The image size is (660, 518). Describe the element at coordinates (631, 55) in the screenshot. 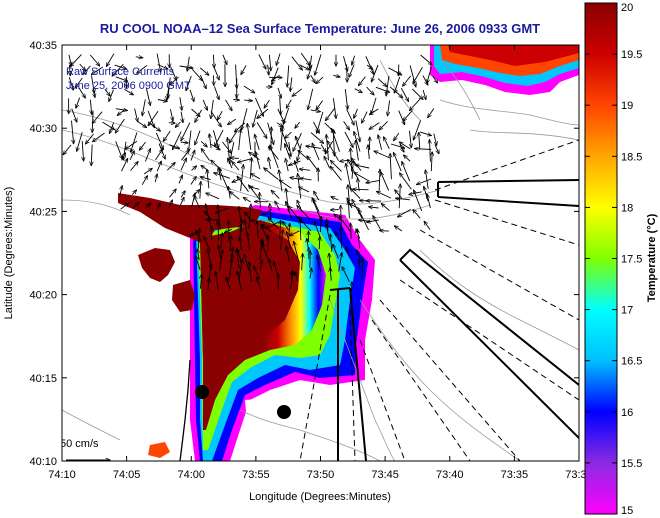

I see `colorbar-tick-label: 19.5` at that location.